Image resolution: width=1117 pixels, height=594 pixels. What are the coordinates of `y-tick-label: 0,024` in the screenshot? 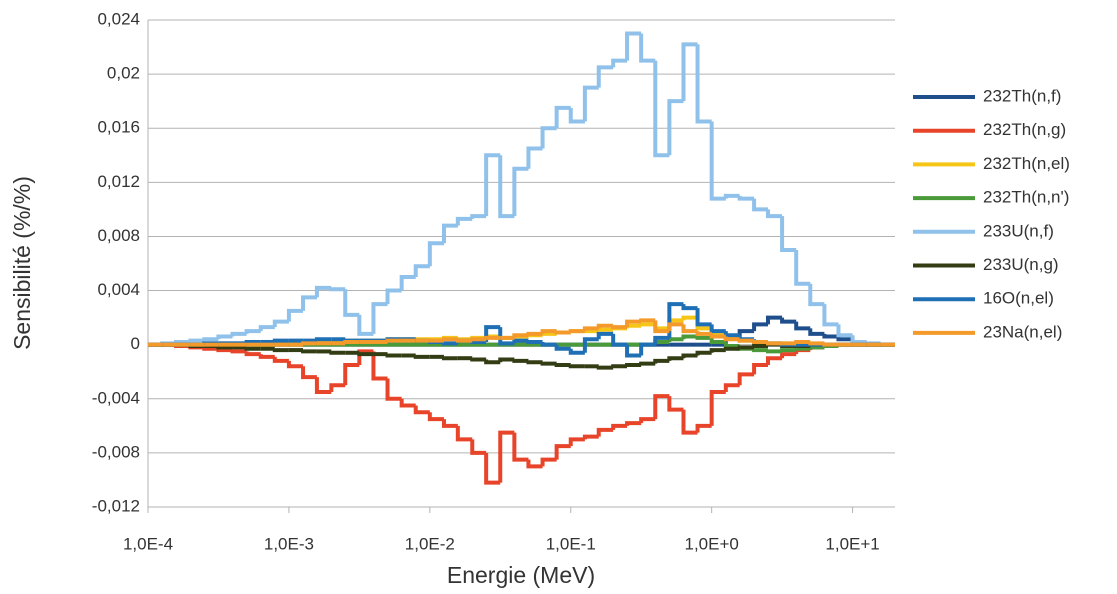 It's located at (118, 18).